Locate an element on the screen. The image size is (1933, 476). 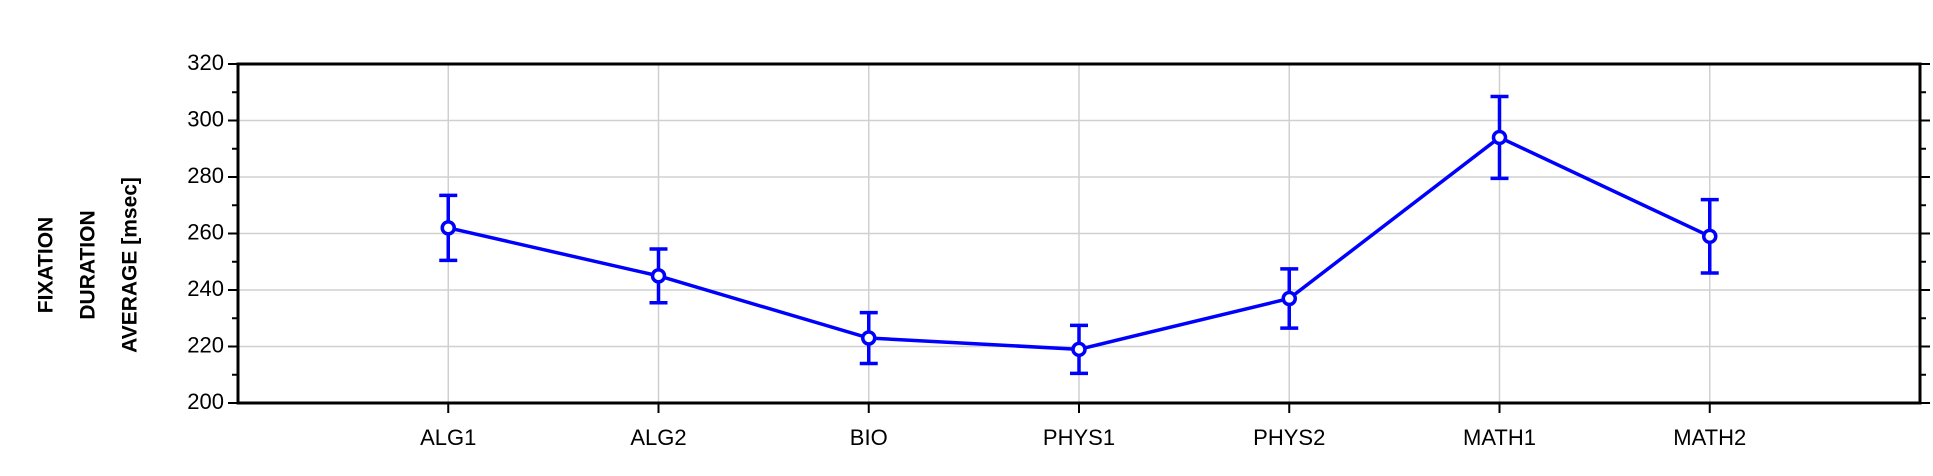
y-tick-label: 320 is located at coordinates (205, 62).